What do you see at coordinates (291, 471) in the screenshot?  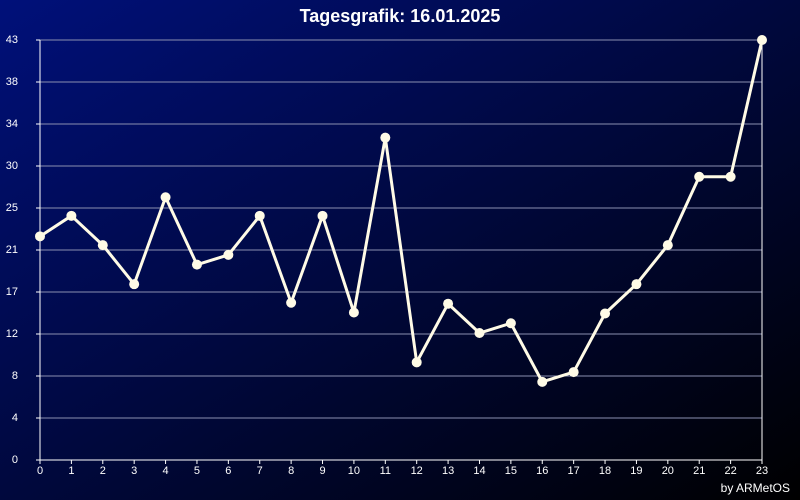 I see `x-tick-label: 8` at bounding box center [291, 471].